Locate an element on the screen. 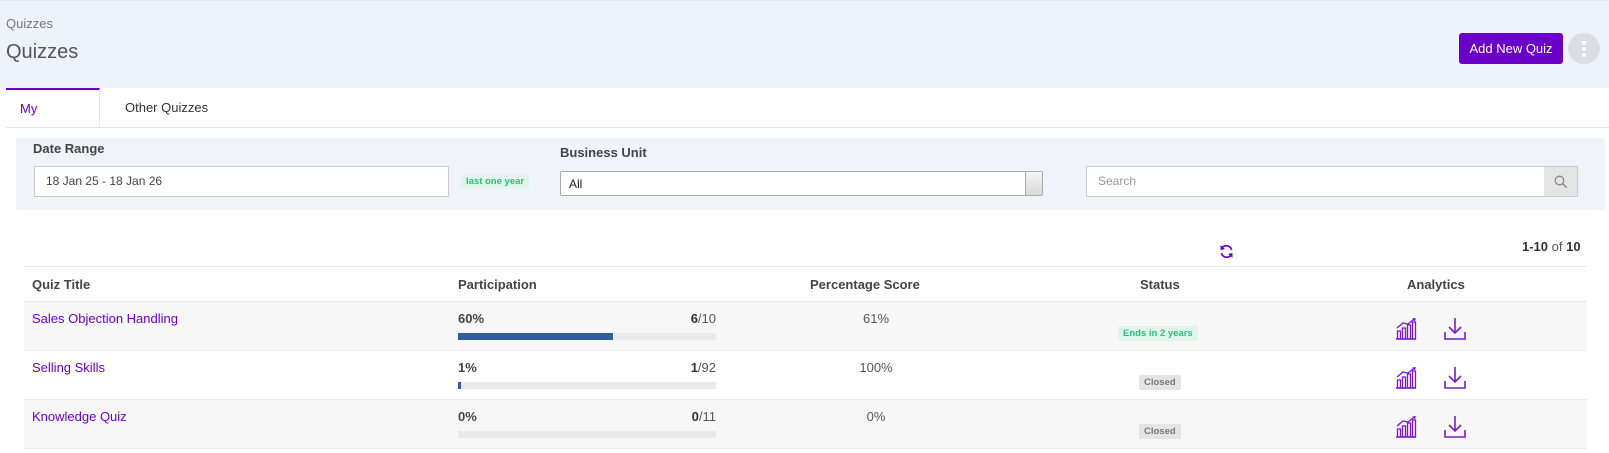 This screenshot has height=453, width=1609. header-participation: Participation is located at coordinates (497, 284).